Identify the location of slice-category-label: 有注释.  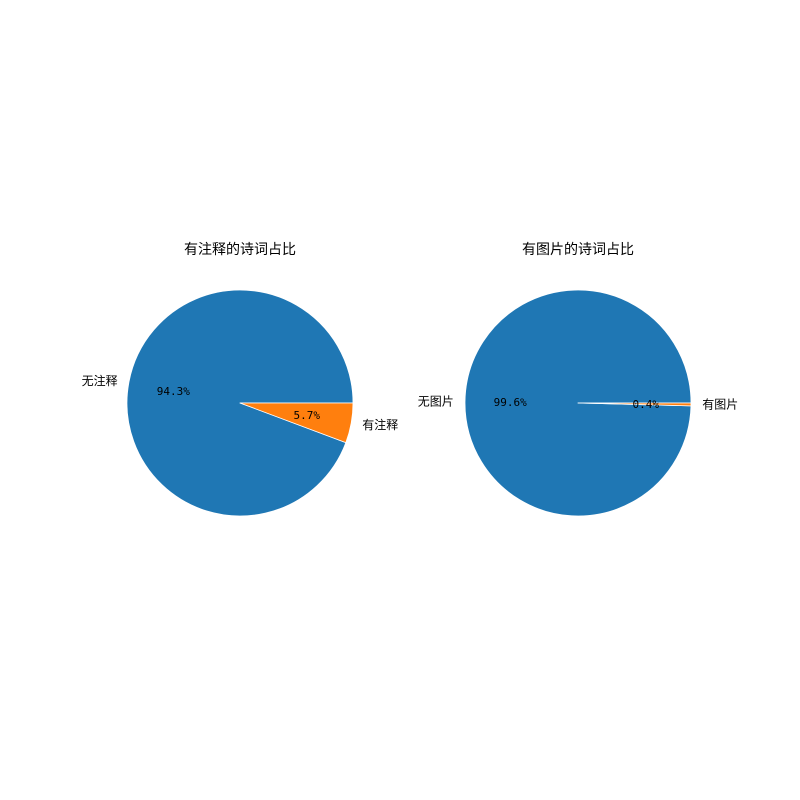
(380, 424).